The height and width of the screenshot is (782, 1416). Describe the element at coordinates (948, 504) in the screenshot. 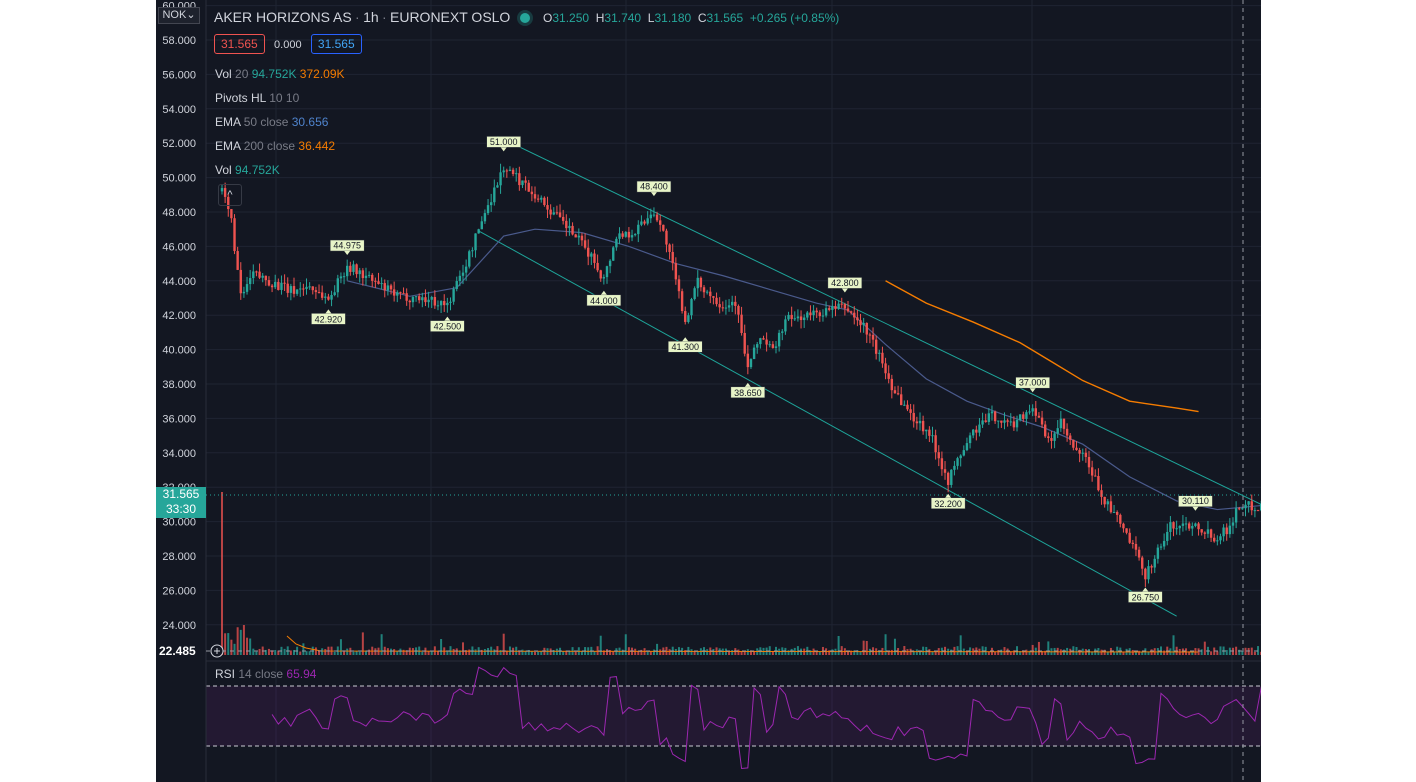

I see `pivot-label-text: 32.200` at that location.